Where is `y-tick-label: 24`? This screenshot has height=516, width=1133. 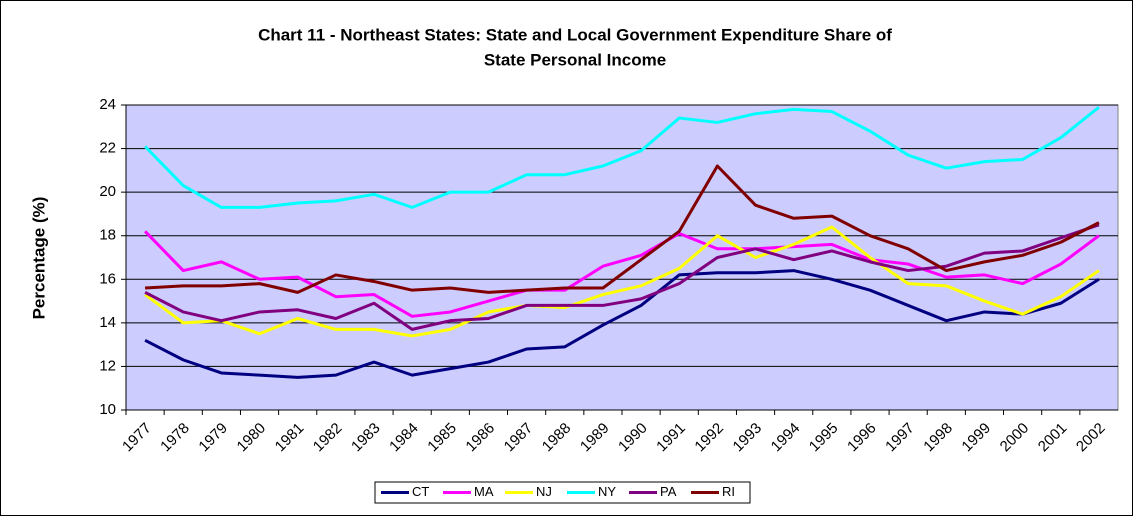 y-tick-label: 24 is located at coordinates (107, 104).